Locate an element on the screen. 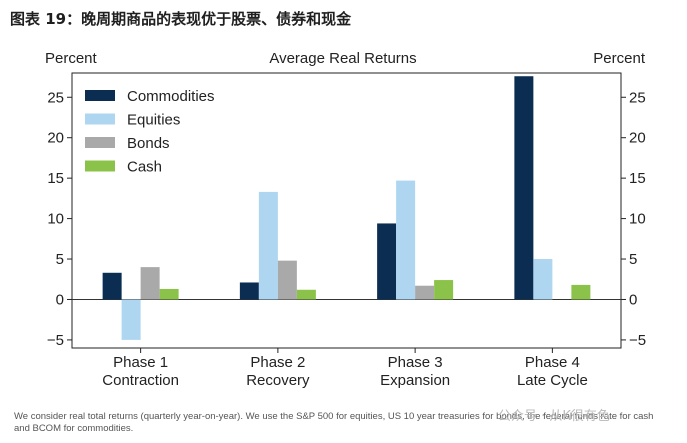 This screenshot has width=687, height=443. y-tick-label-right: 5 is located at coordinates (633, 259).